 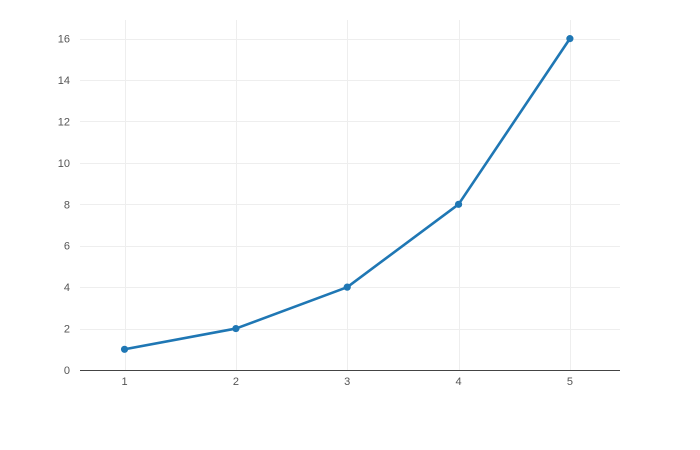 What do you see at coordinates (67, 288) in the screenshot?
I see `y-tick-label: 4` at bounding box center [67, 288].